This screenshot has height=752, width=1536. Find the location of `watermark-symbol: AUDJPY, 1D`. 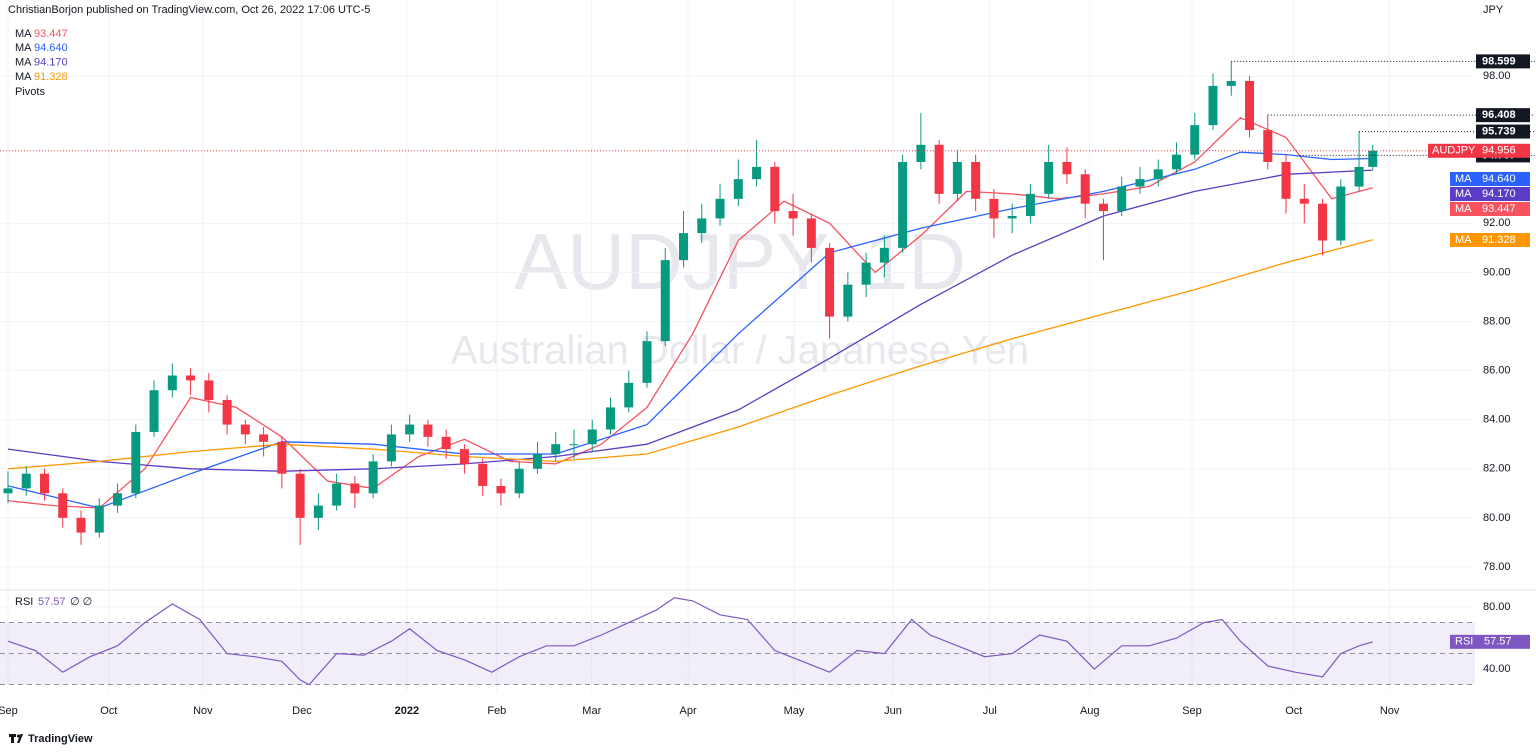

watermark-symbol: AUDJPY, 1D is located at coordinates (740, 261).